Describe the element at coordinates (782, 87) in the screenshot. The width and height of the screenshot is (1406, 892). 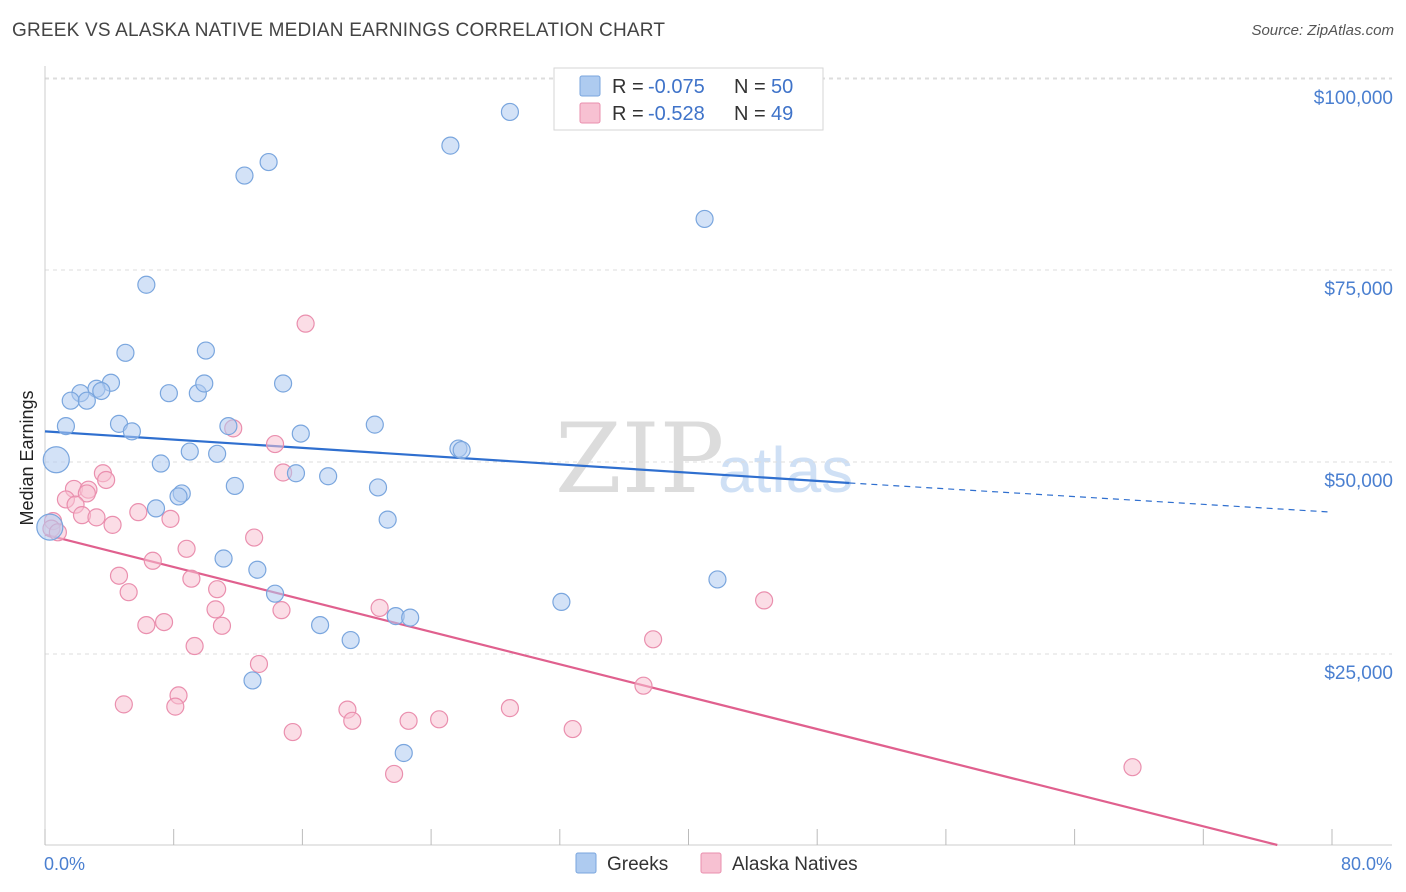
I see `legend-greeks-n-value: 50` at that location.